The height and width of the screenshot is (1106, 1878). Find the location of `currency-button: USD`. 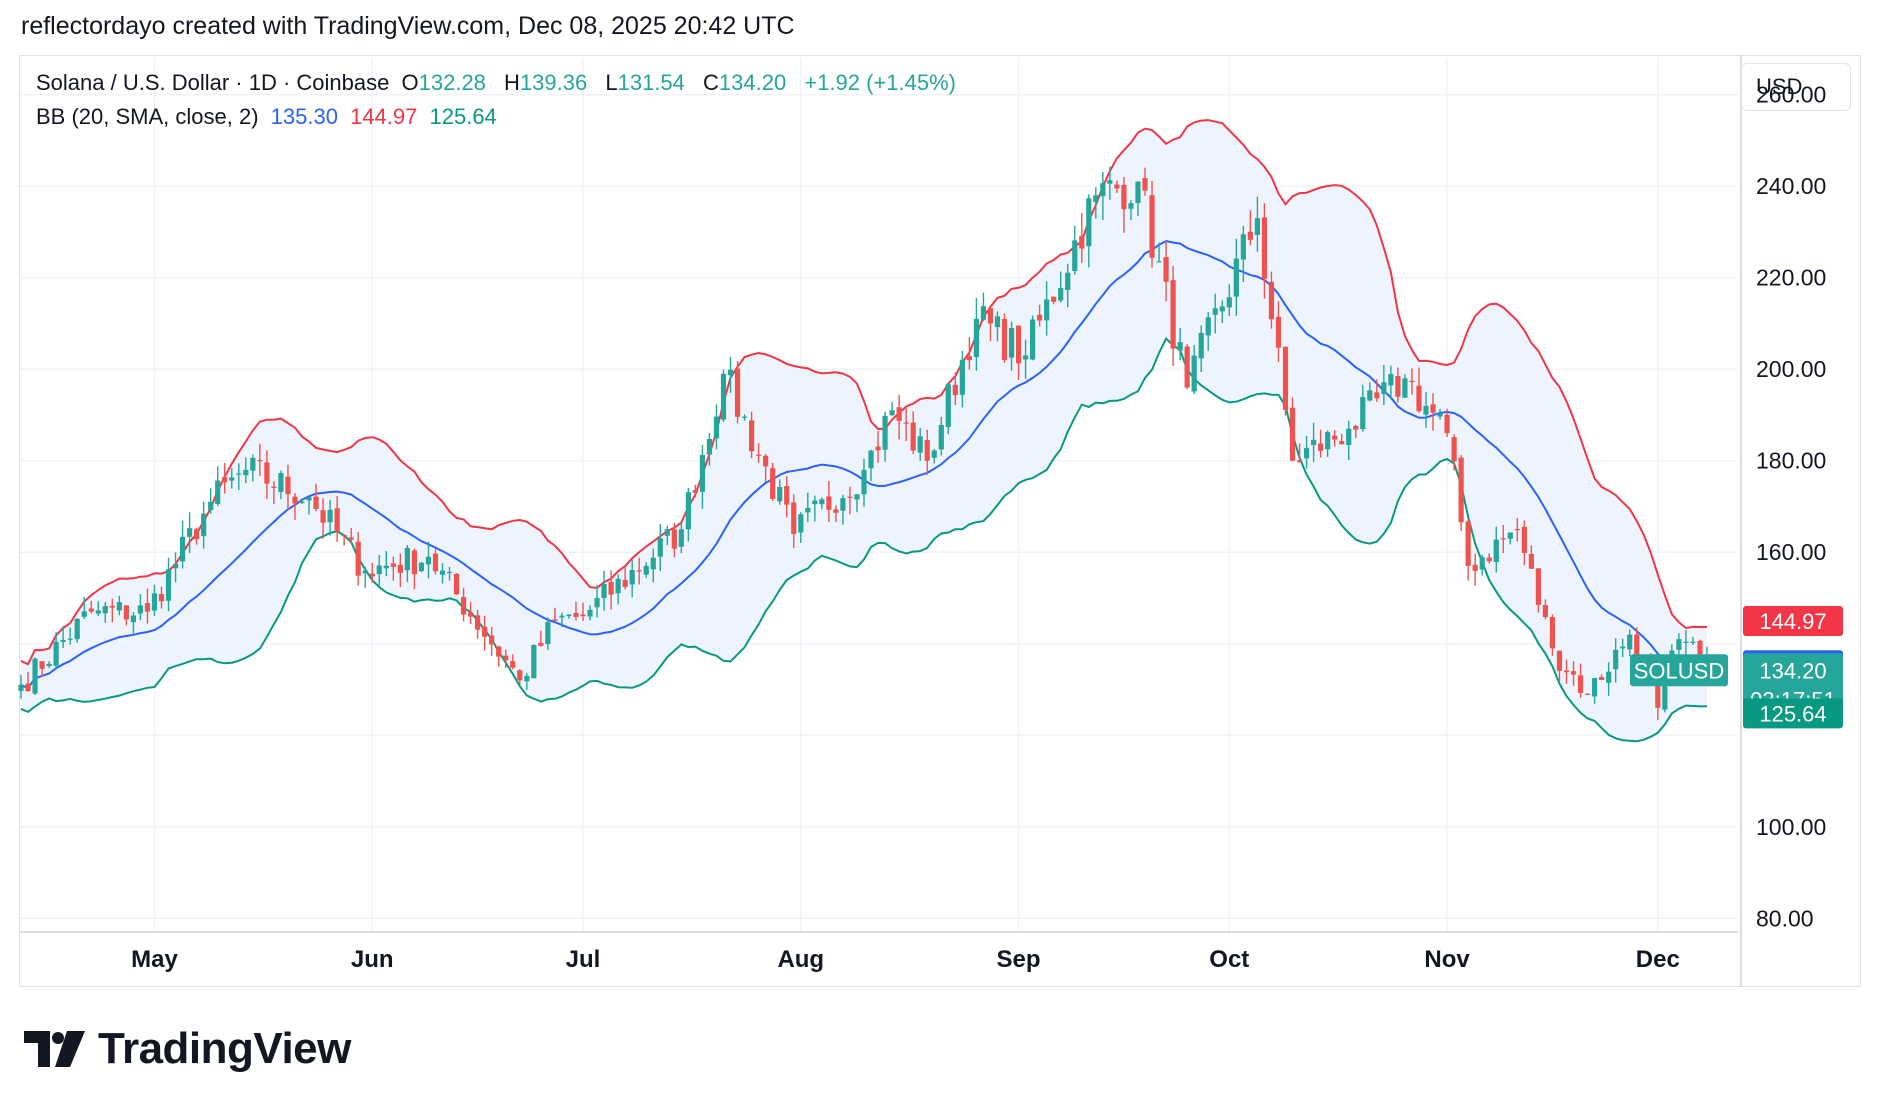

currency-button: USD is located at coordinates (1796, 87).